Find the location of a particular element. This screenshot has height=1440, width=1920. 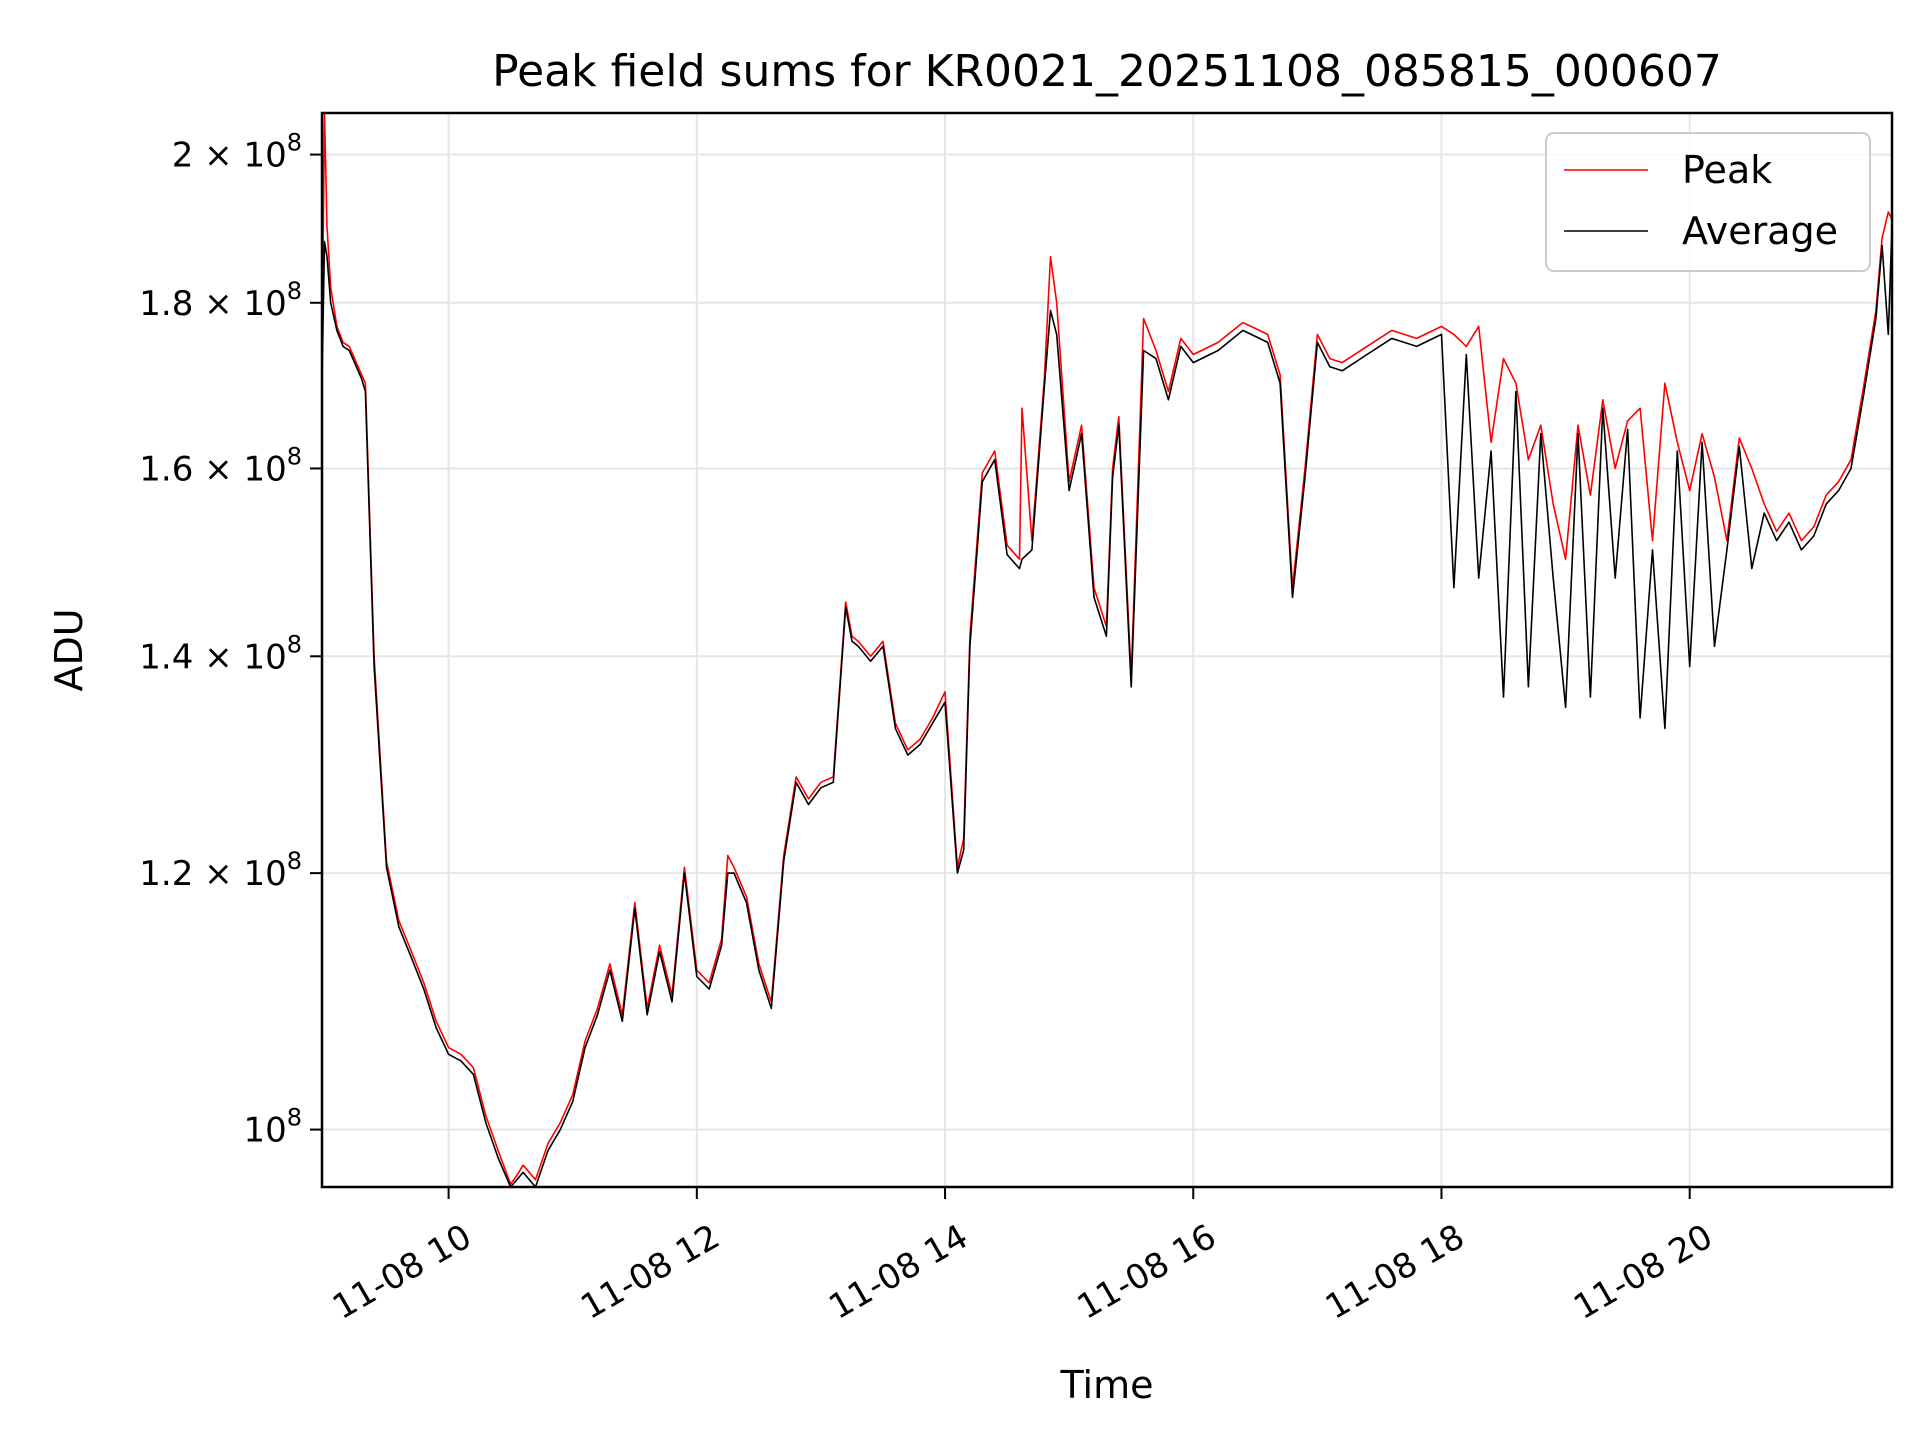

y-tick-label: 2 × 108 is located at coordinates (237, 152).